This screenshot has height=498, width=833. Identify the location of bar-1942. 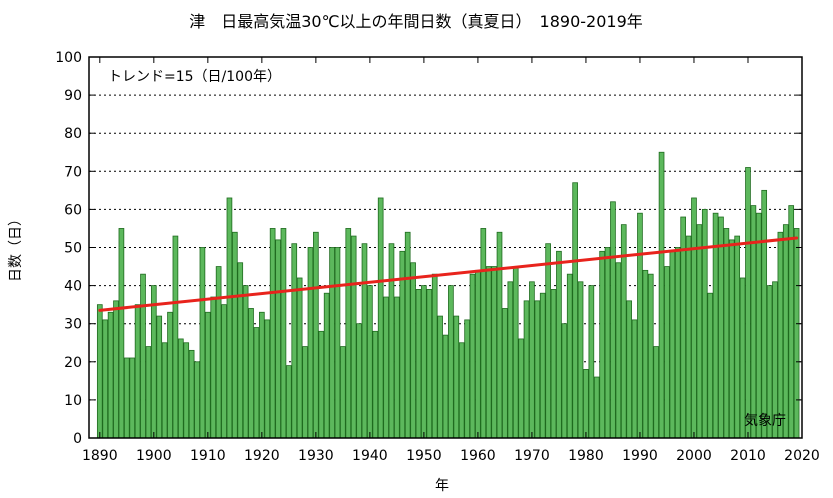
(380, 318).